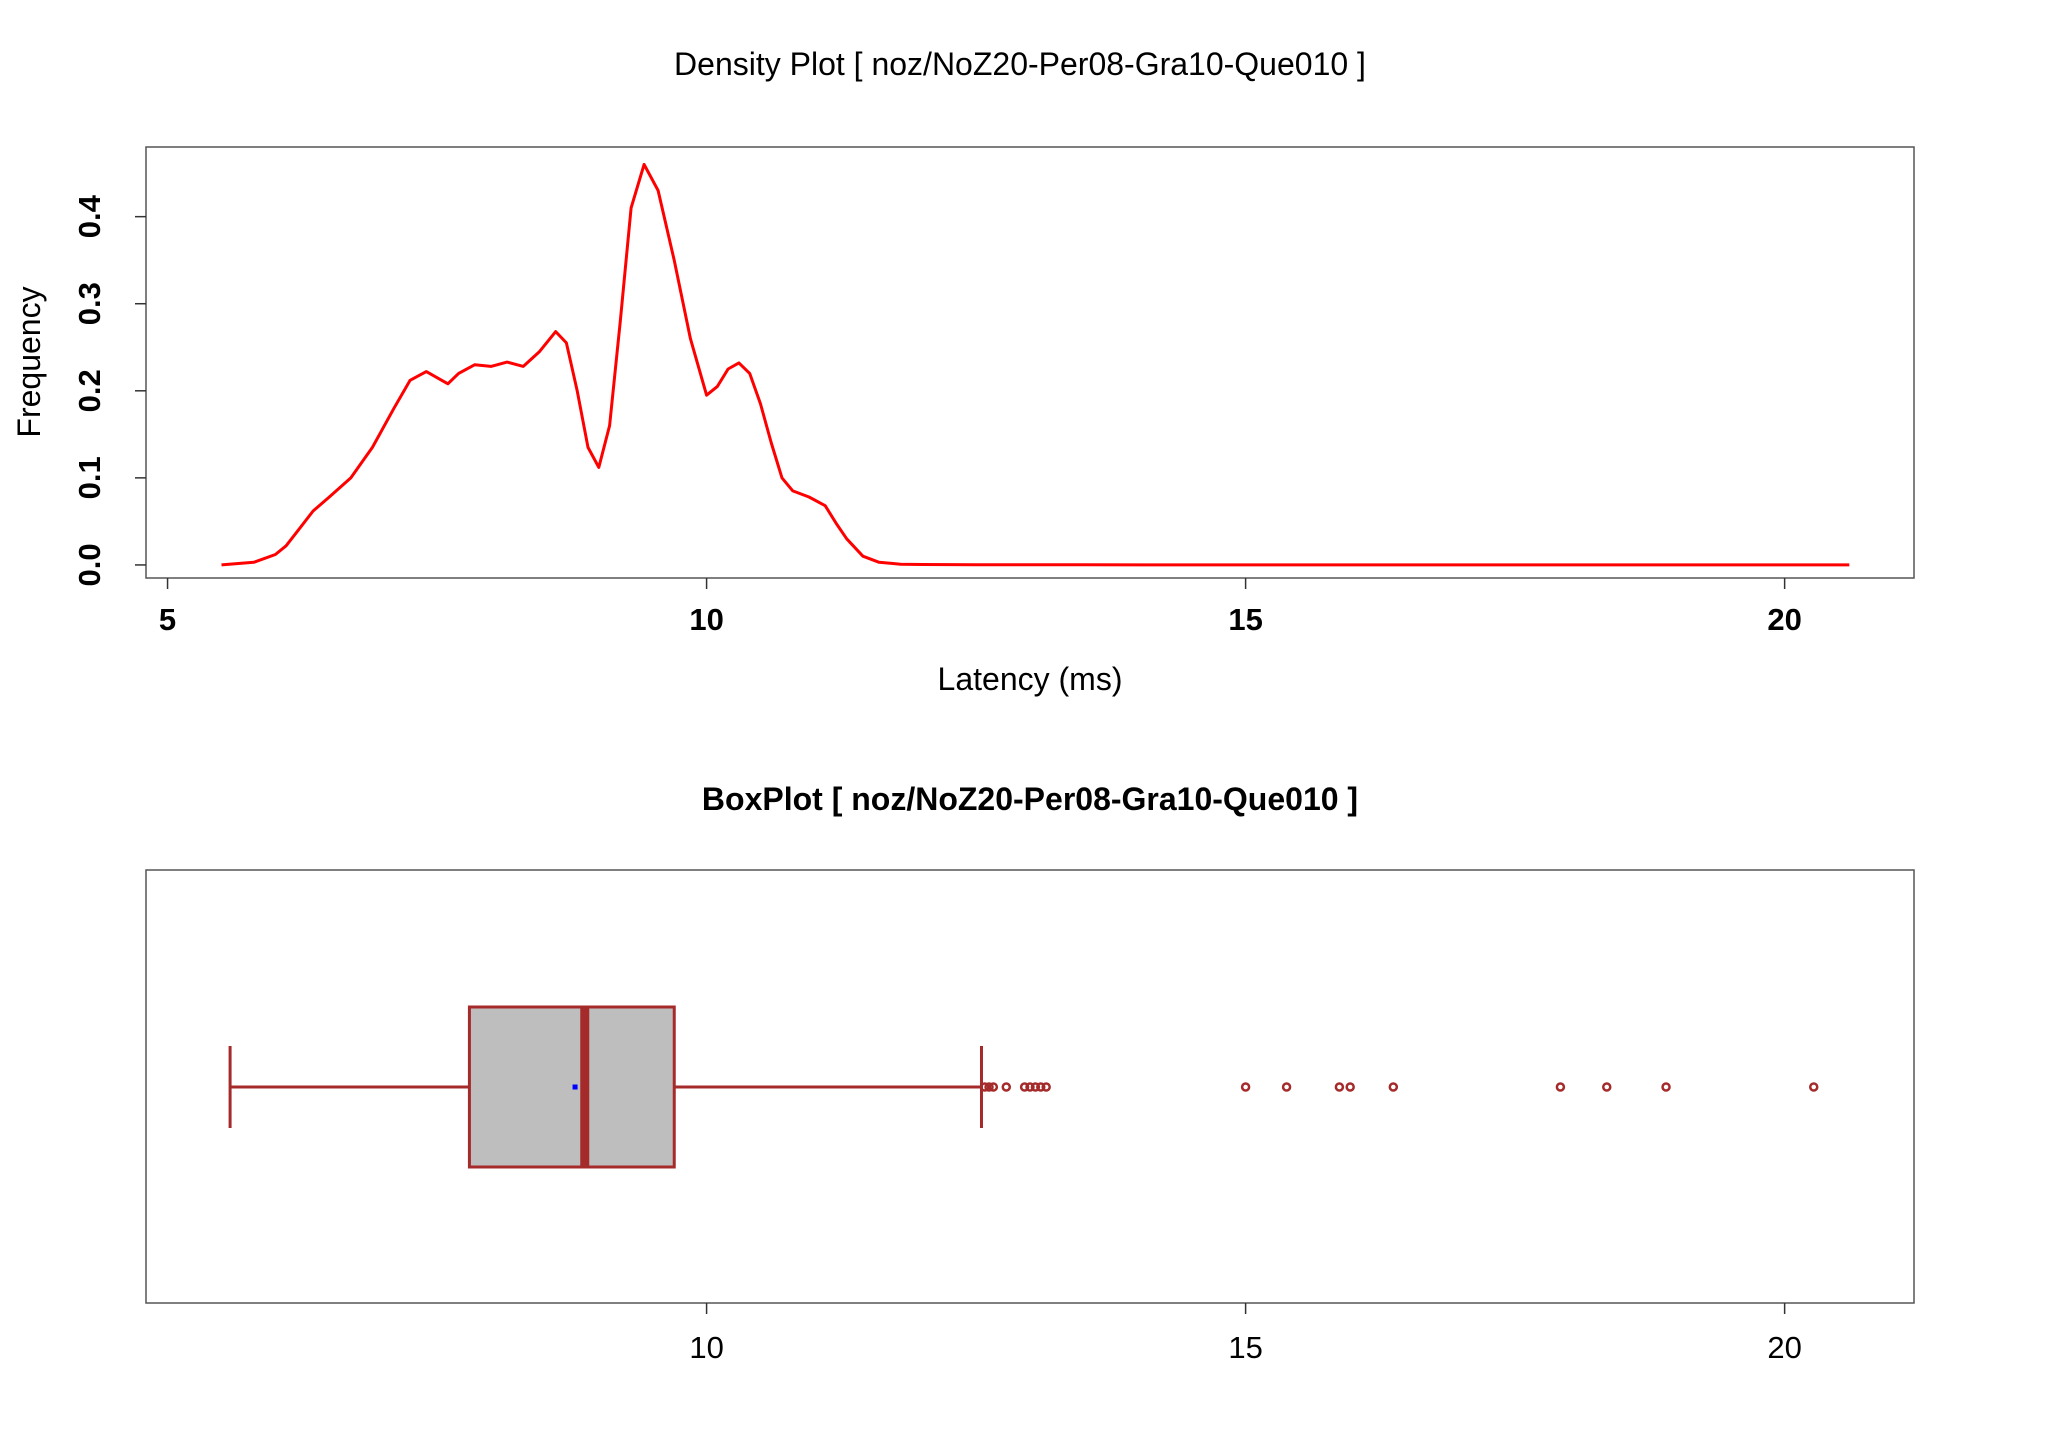 The image size is (2048, 1440). What do you see at coordinates (89, 564) in the screenshot?
I see `density-y-tick-label: 0.0` at bounding box center [89, 564].